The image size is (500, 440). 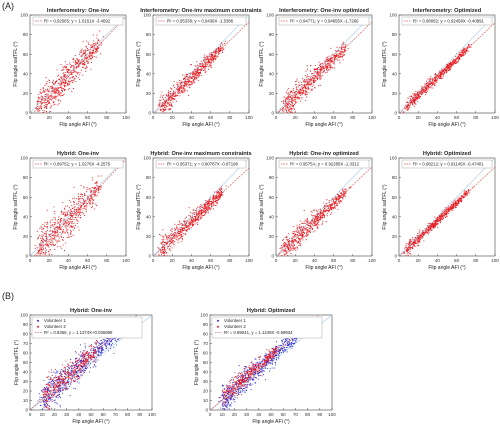 I want to click on identity-line, so click(x=201, y=64).